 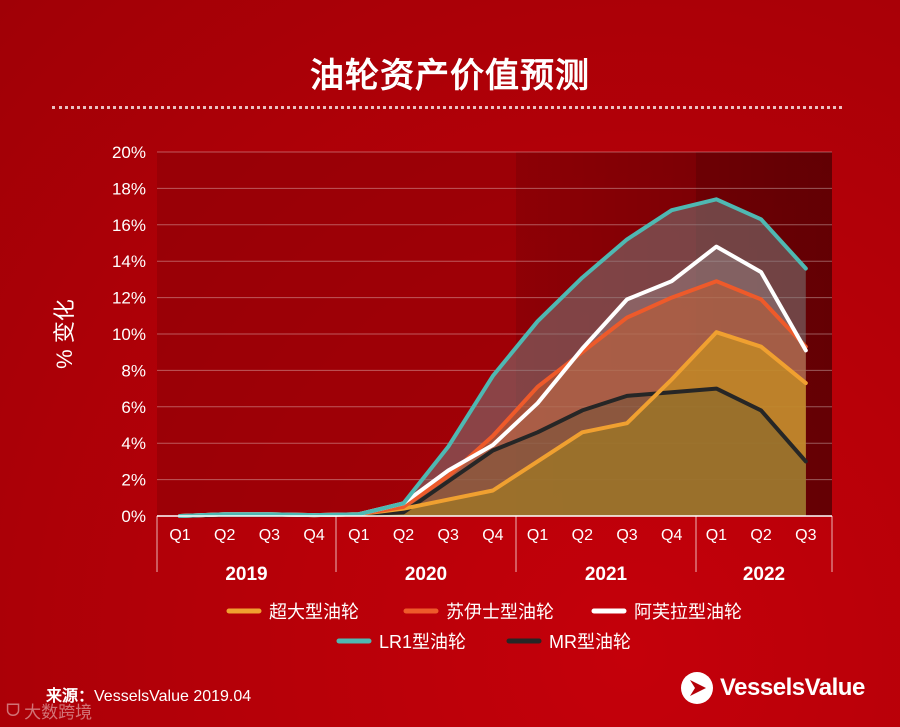 I want to click on brand-logo: VesselsValue, so click(x=772, y=688).